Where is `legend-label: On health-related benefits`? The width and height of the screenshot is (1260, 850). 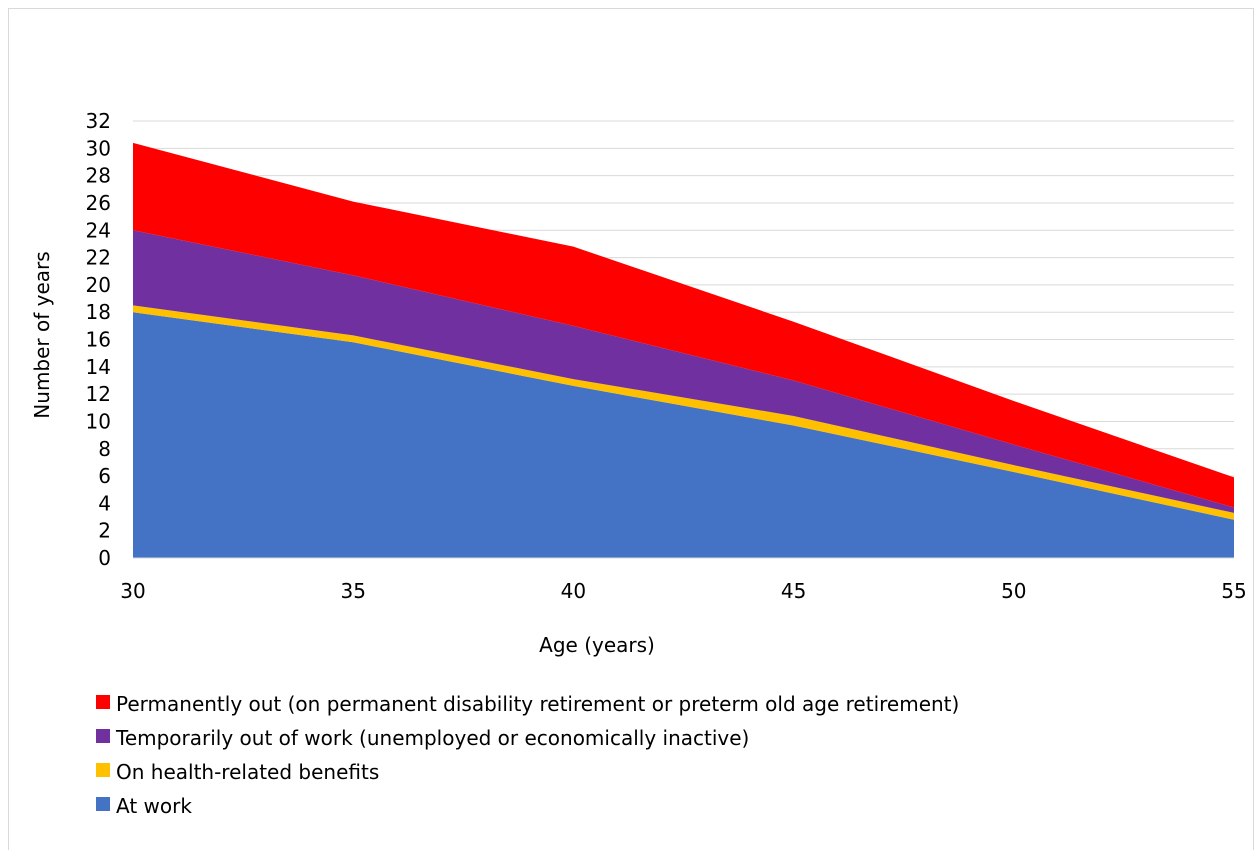 legend-label: On health-related benefits is located at coordinates (247, 772).